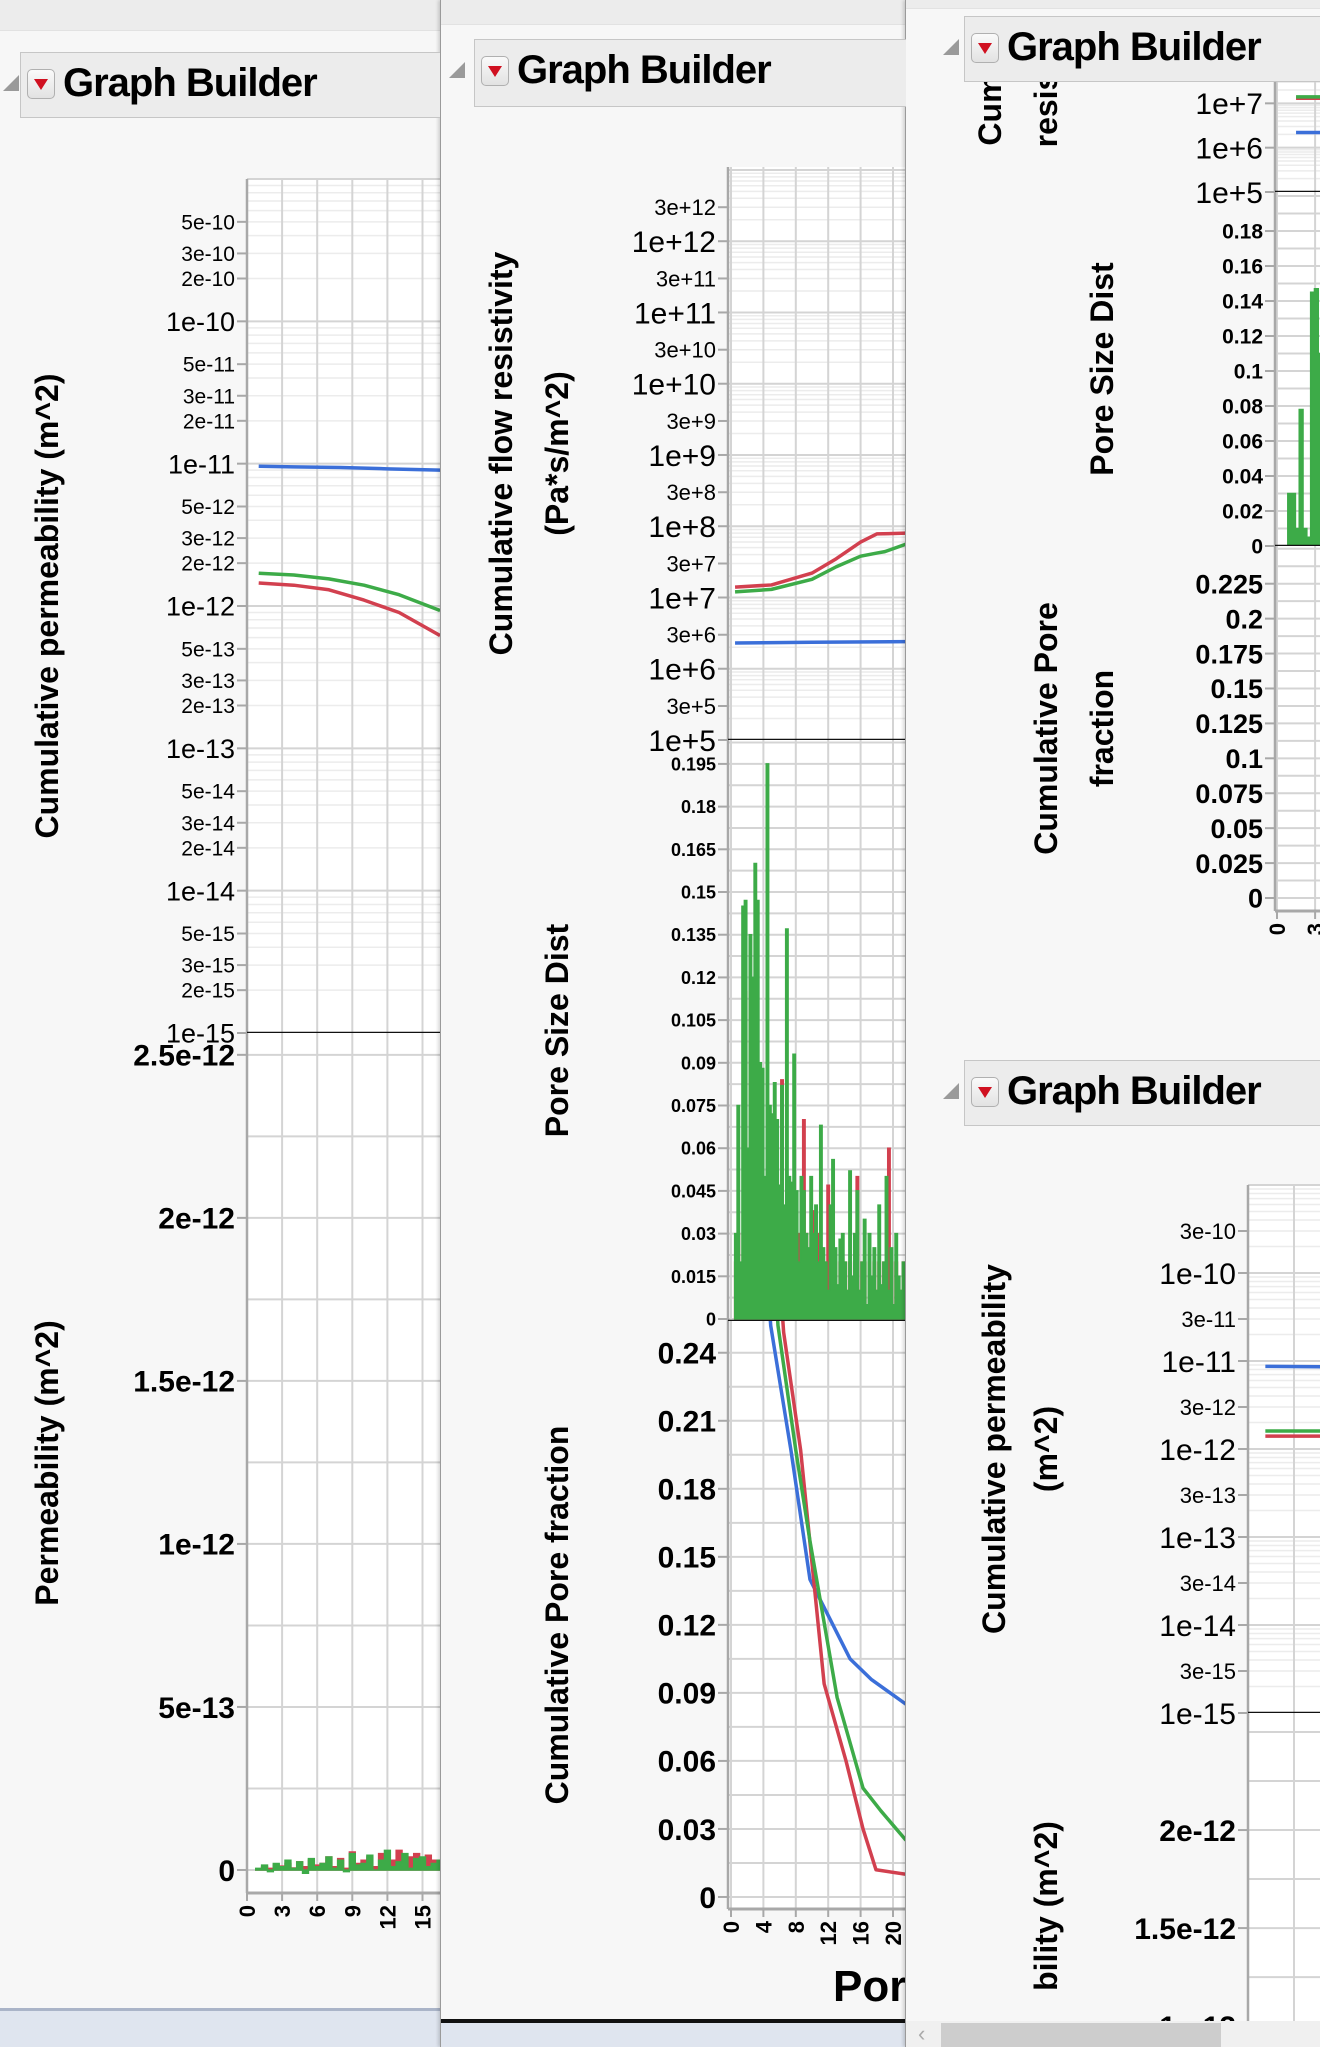 The height and width of the screenshot is (2047, 1320). Describe the element at coordinates (1046, 1906) in the screenshot. I see `y-axis-title: bility (m^2)` at that location.